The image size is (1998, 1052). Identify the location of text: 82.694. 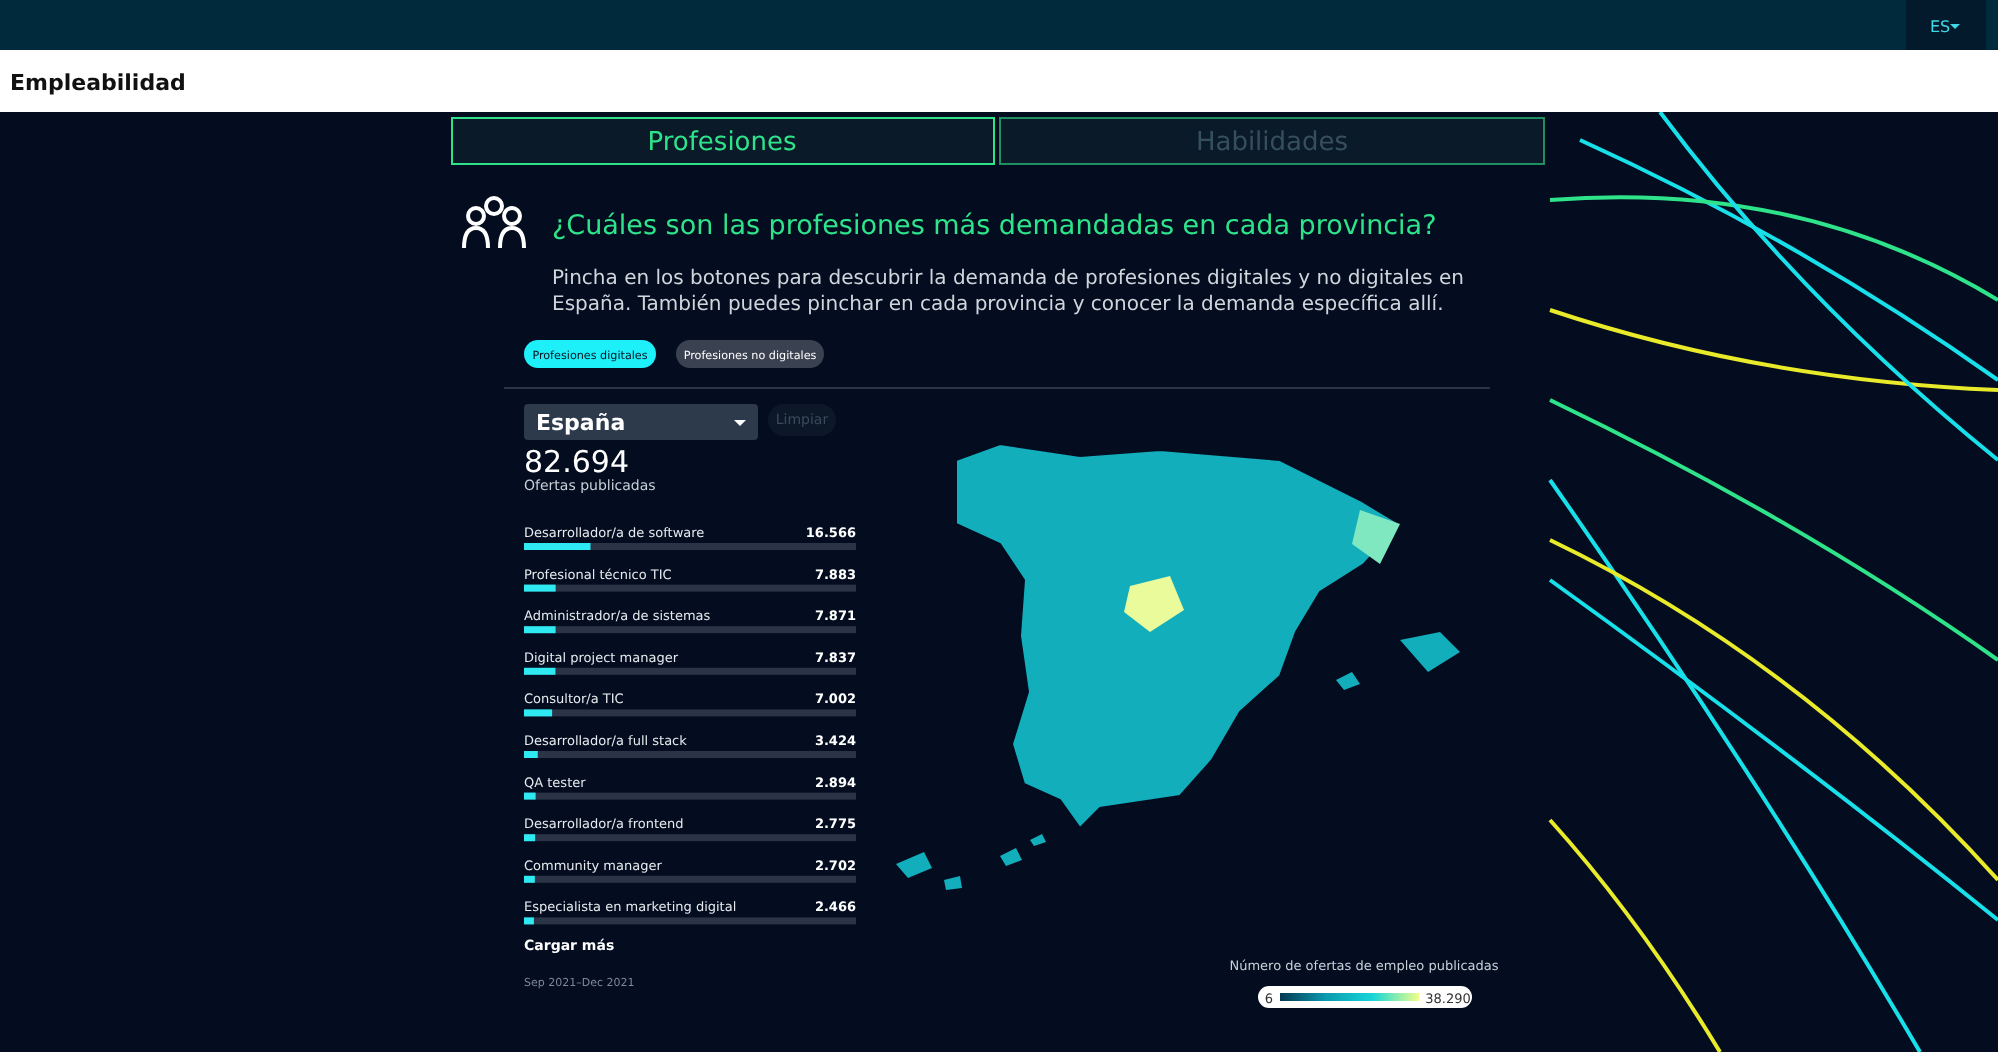
(576, 462).